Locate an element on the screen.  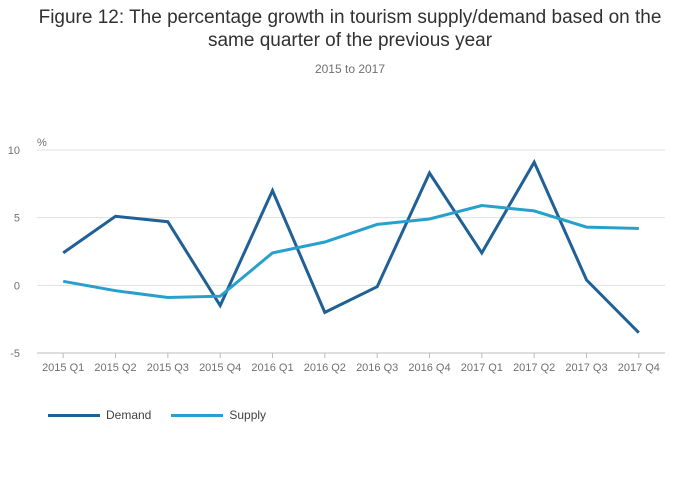
y-tick-label: 0 is located at coordinates (17, 286).